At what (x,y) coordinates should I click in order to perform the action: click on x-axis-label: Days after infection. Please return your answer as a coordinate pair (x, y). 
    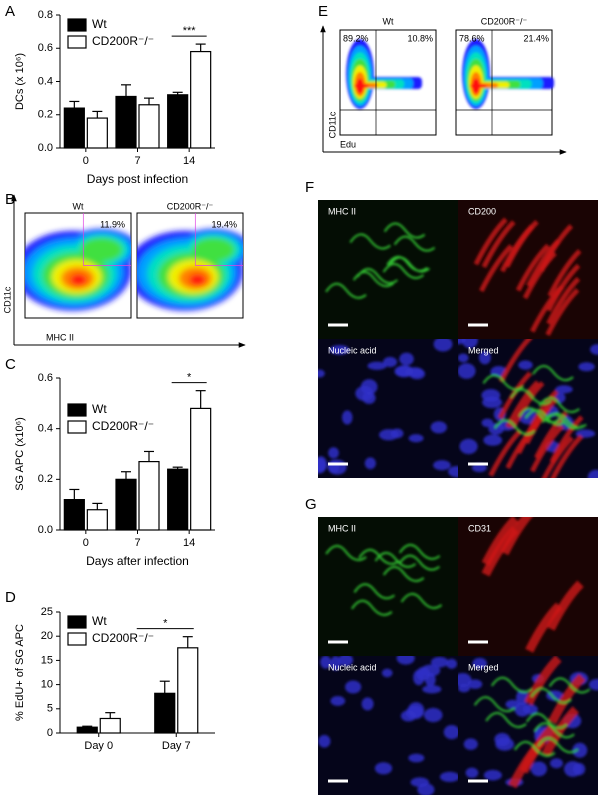
    Looking at the image, I should click on (137, 561).